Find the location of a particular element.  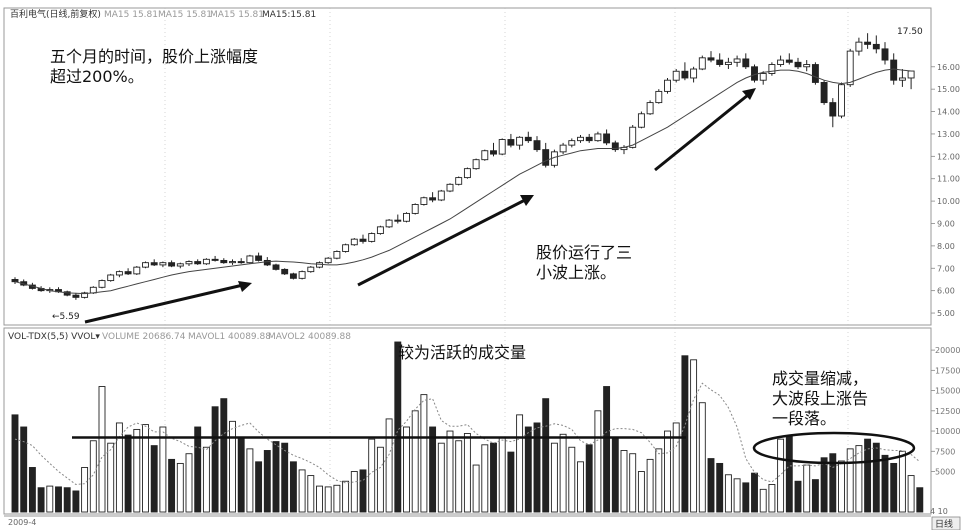

annotation-volume-right-line1: 成交量缩减， is located at coordinates (820, 378).